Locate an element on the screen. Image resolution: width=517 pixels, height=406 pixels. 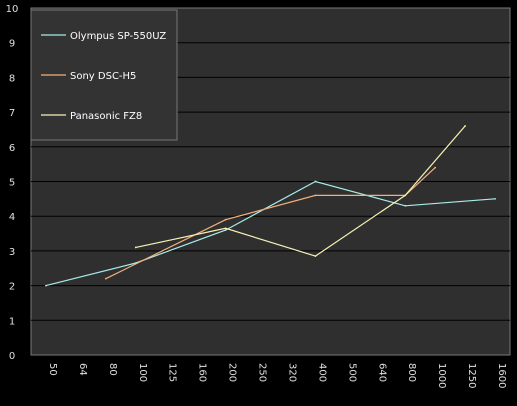
x-tick-label: 250 is located at coordinates (262, 372).